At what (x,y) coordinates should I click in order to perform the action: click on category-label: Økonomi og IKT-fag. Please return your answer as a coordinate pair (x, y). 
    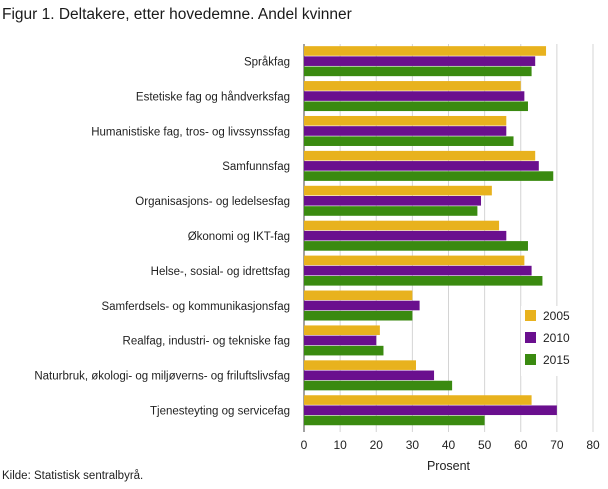
    Looking at the image, I should click on (239, 237).